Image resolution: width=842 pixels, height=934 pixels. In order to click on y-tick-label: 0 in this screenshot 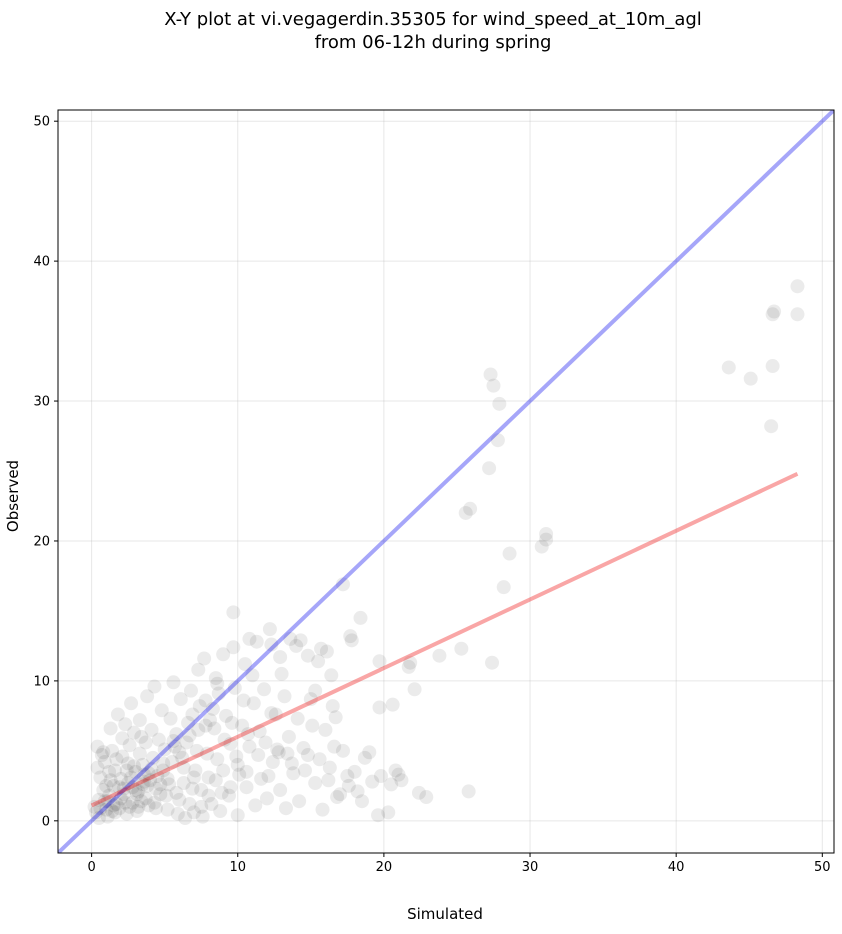, I will do `click(46, 821)`.